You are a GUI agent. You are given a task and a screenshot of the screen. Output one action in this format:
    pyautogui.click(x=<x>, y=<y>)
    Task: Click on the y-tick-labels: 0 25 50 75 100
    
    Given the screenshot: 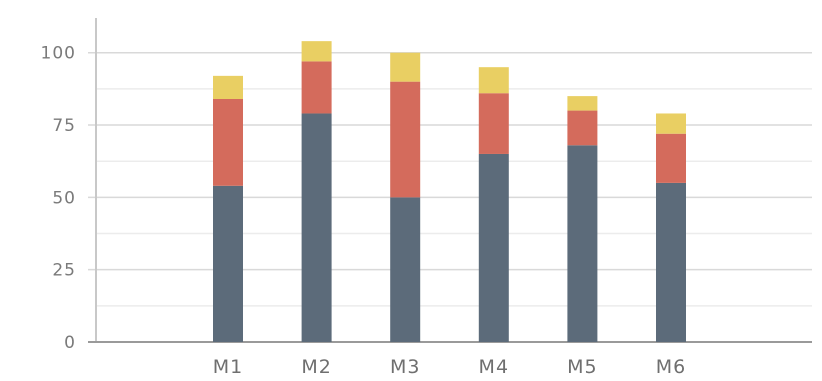 What is the action you would take?
    pyautogui.click(x=58, y=198)
    